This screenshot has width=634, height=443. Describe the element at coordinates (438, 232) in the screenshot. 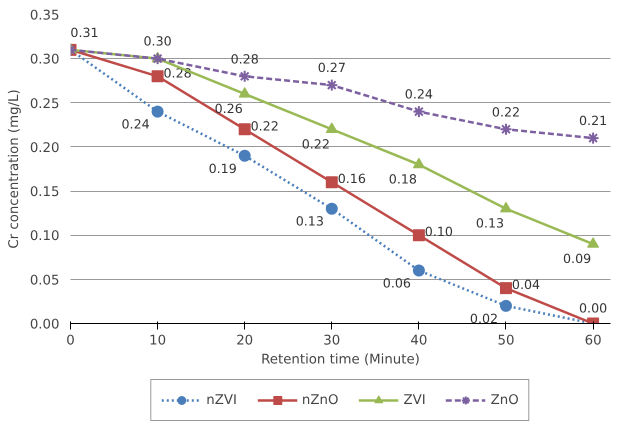

I see `data-label: 0.10` at that location.